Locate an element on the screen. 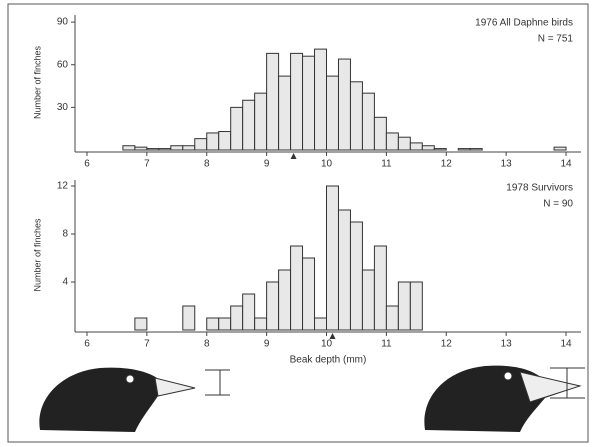 The width and height of the screenshot is (597, 447). annotation: 1976 All Daphne birds is located at coordinates (524, 23).